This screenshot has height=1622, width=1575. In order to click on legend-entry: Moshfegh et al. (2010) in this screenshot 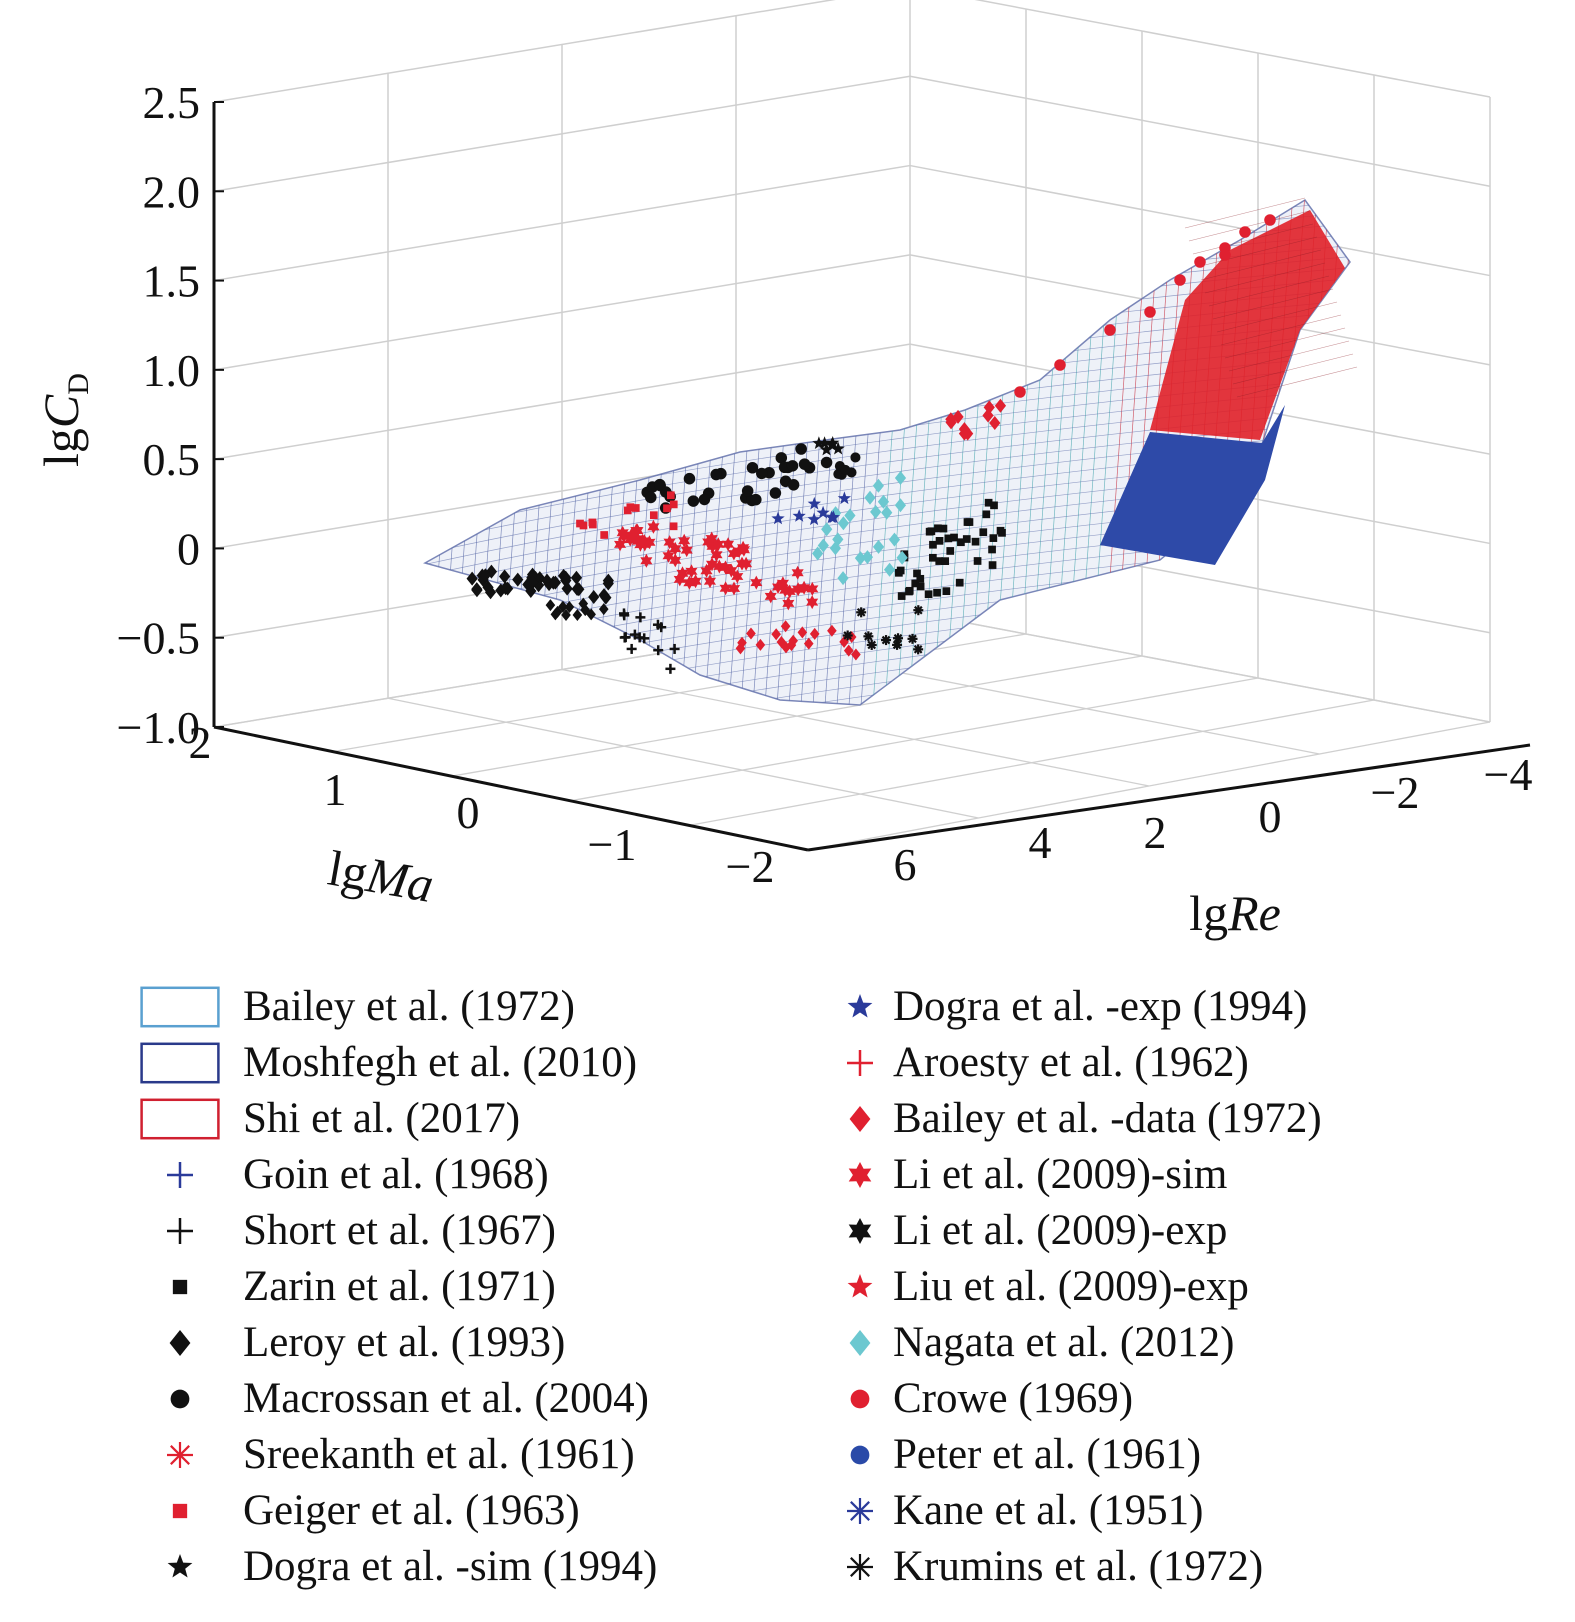, I will do `click(388, 1062)`.